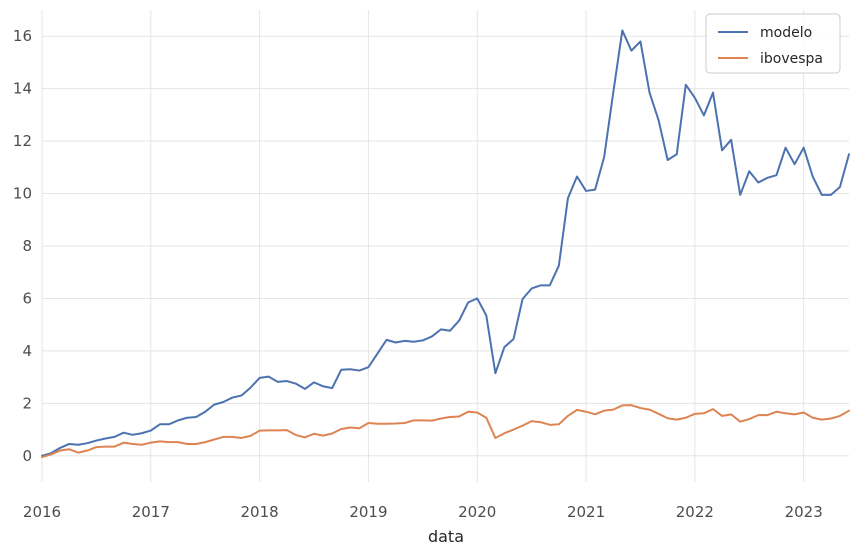  Describe the element at coordinates (27, 351) in the screenshot. I see `y-tick-label: 4` at that location.